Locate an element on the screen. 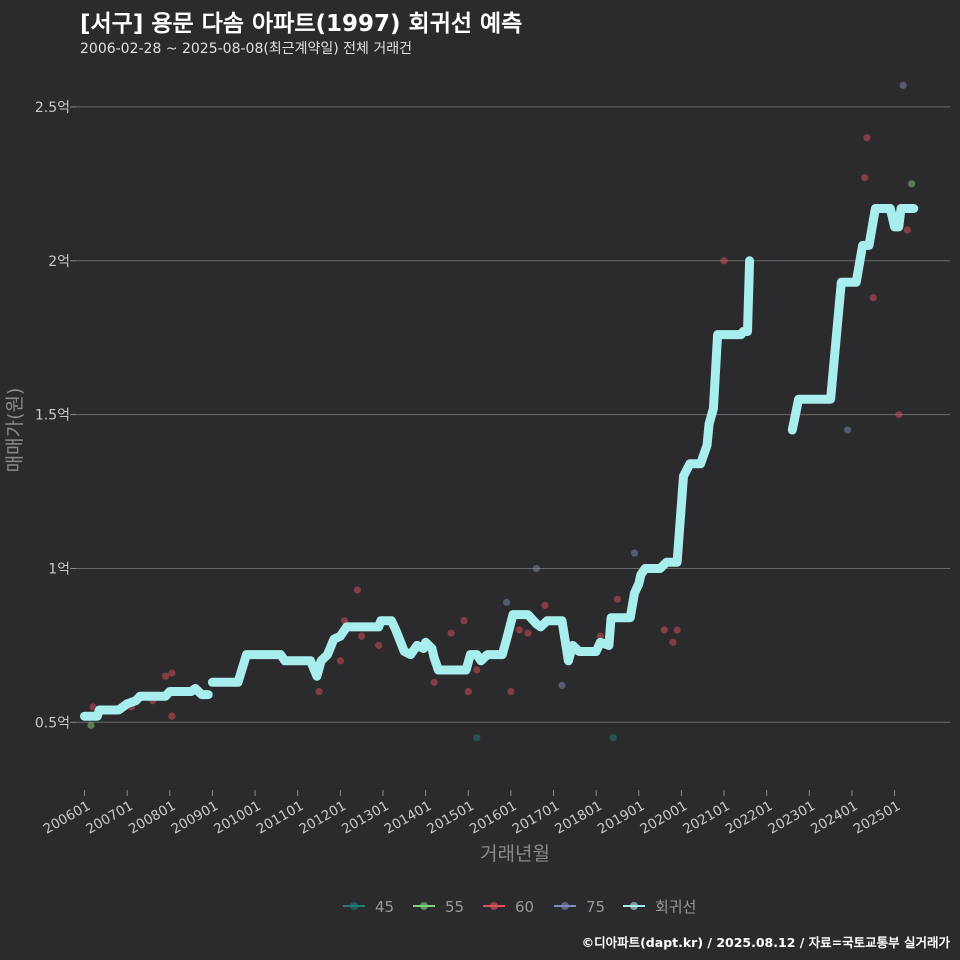 The width and height of the screenshot is (960, 960). y-tick-label: 1억 is located at coordinates (59, 569).